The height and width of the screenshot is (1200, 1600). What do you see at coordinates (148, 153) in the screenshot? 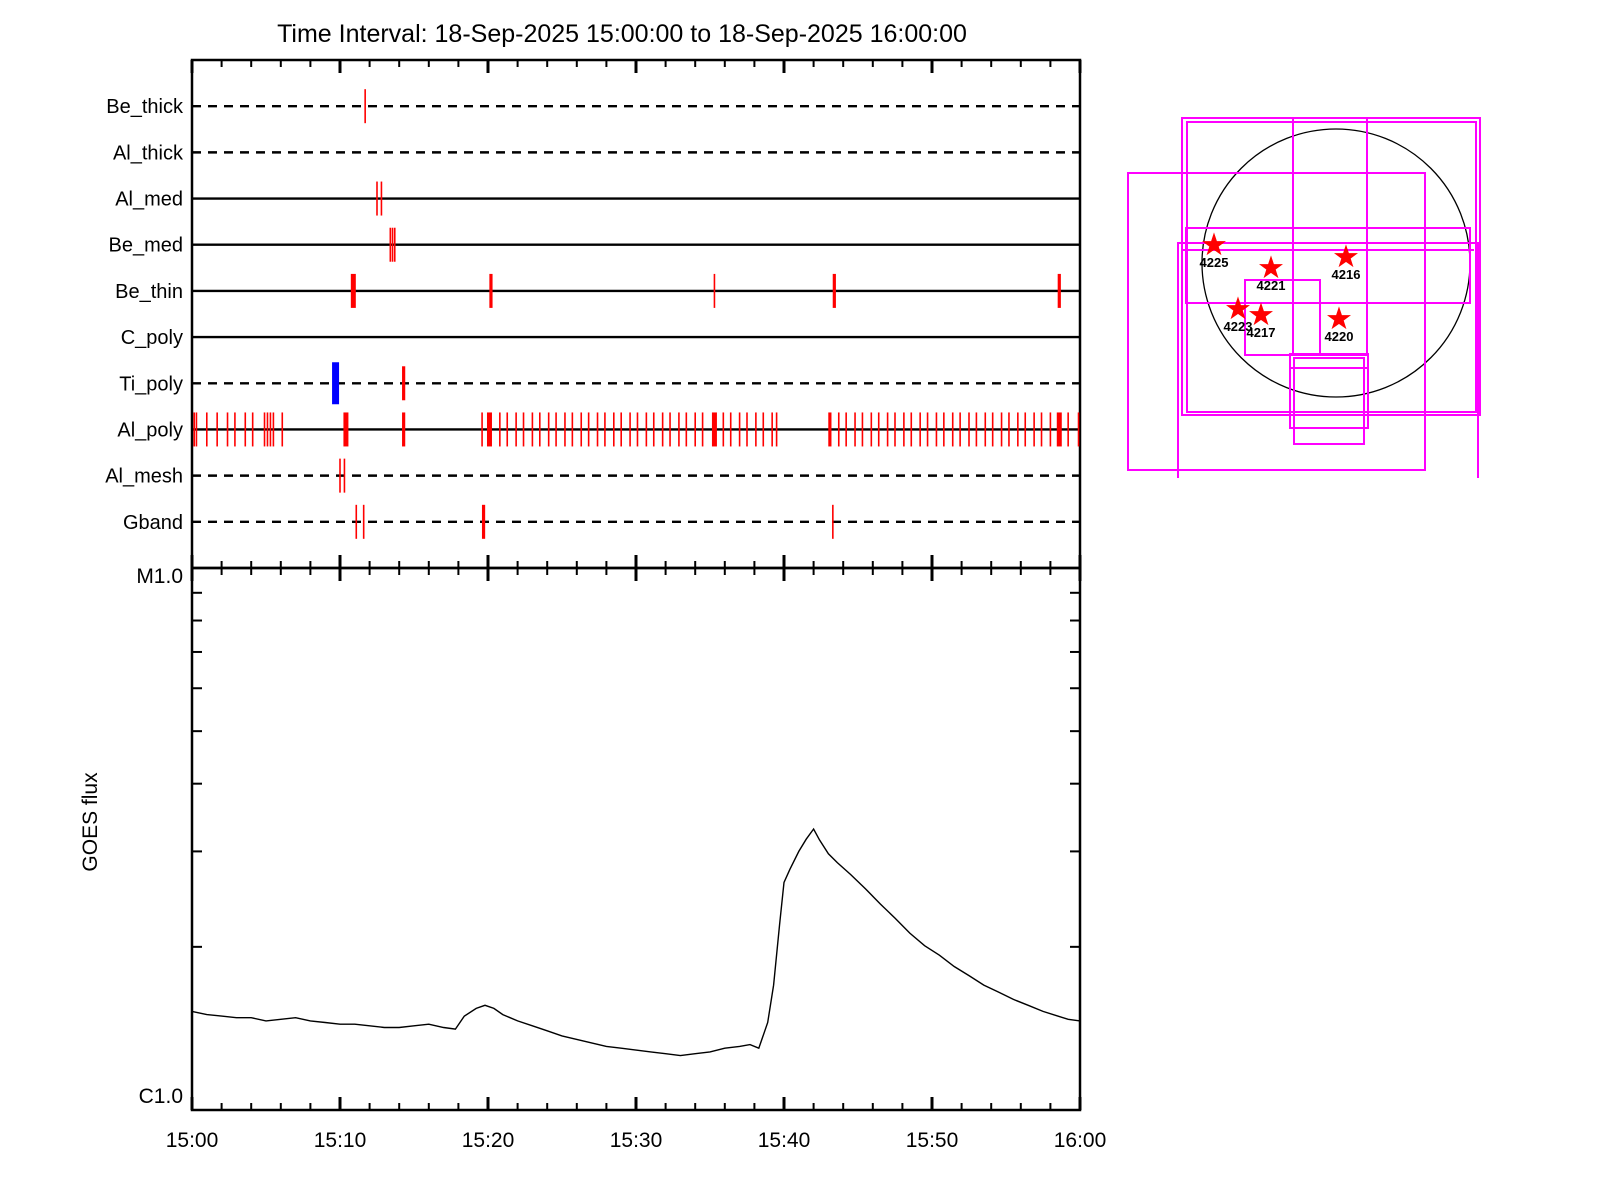
I see `row-label-Al_thick: Al_thick` at bounding box center [148, 153].